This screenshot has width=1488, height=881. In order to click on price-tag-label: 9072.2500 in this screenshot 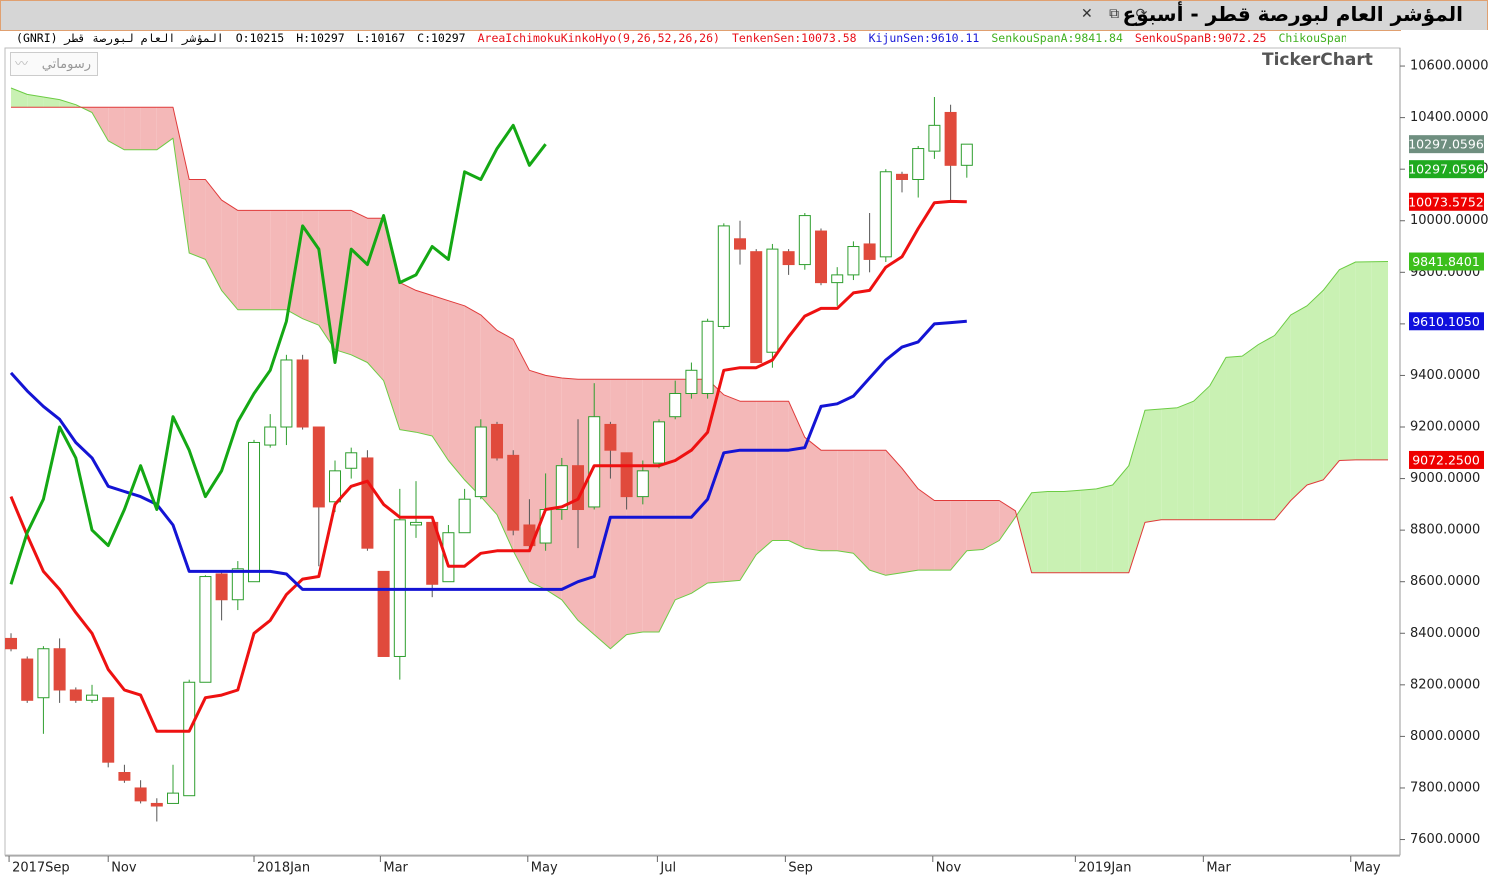, I will do `click(1446, 459)`.